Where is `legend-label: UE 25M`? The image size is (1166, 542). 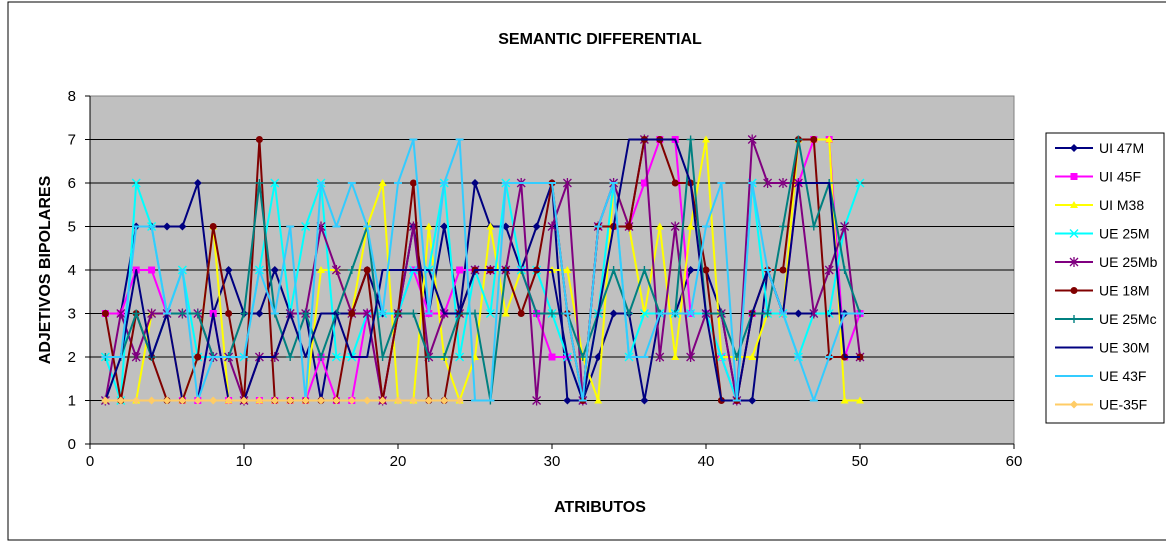
legend-label: UE 25M is located at coordinates (1124, 234).